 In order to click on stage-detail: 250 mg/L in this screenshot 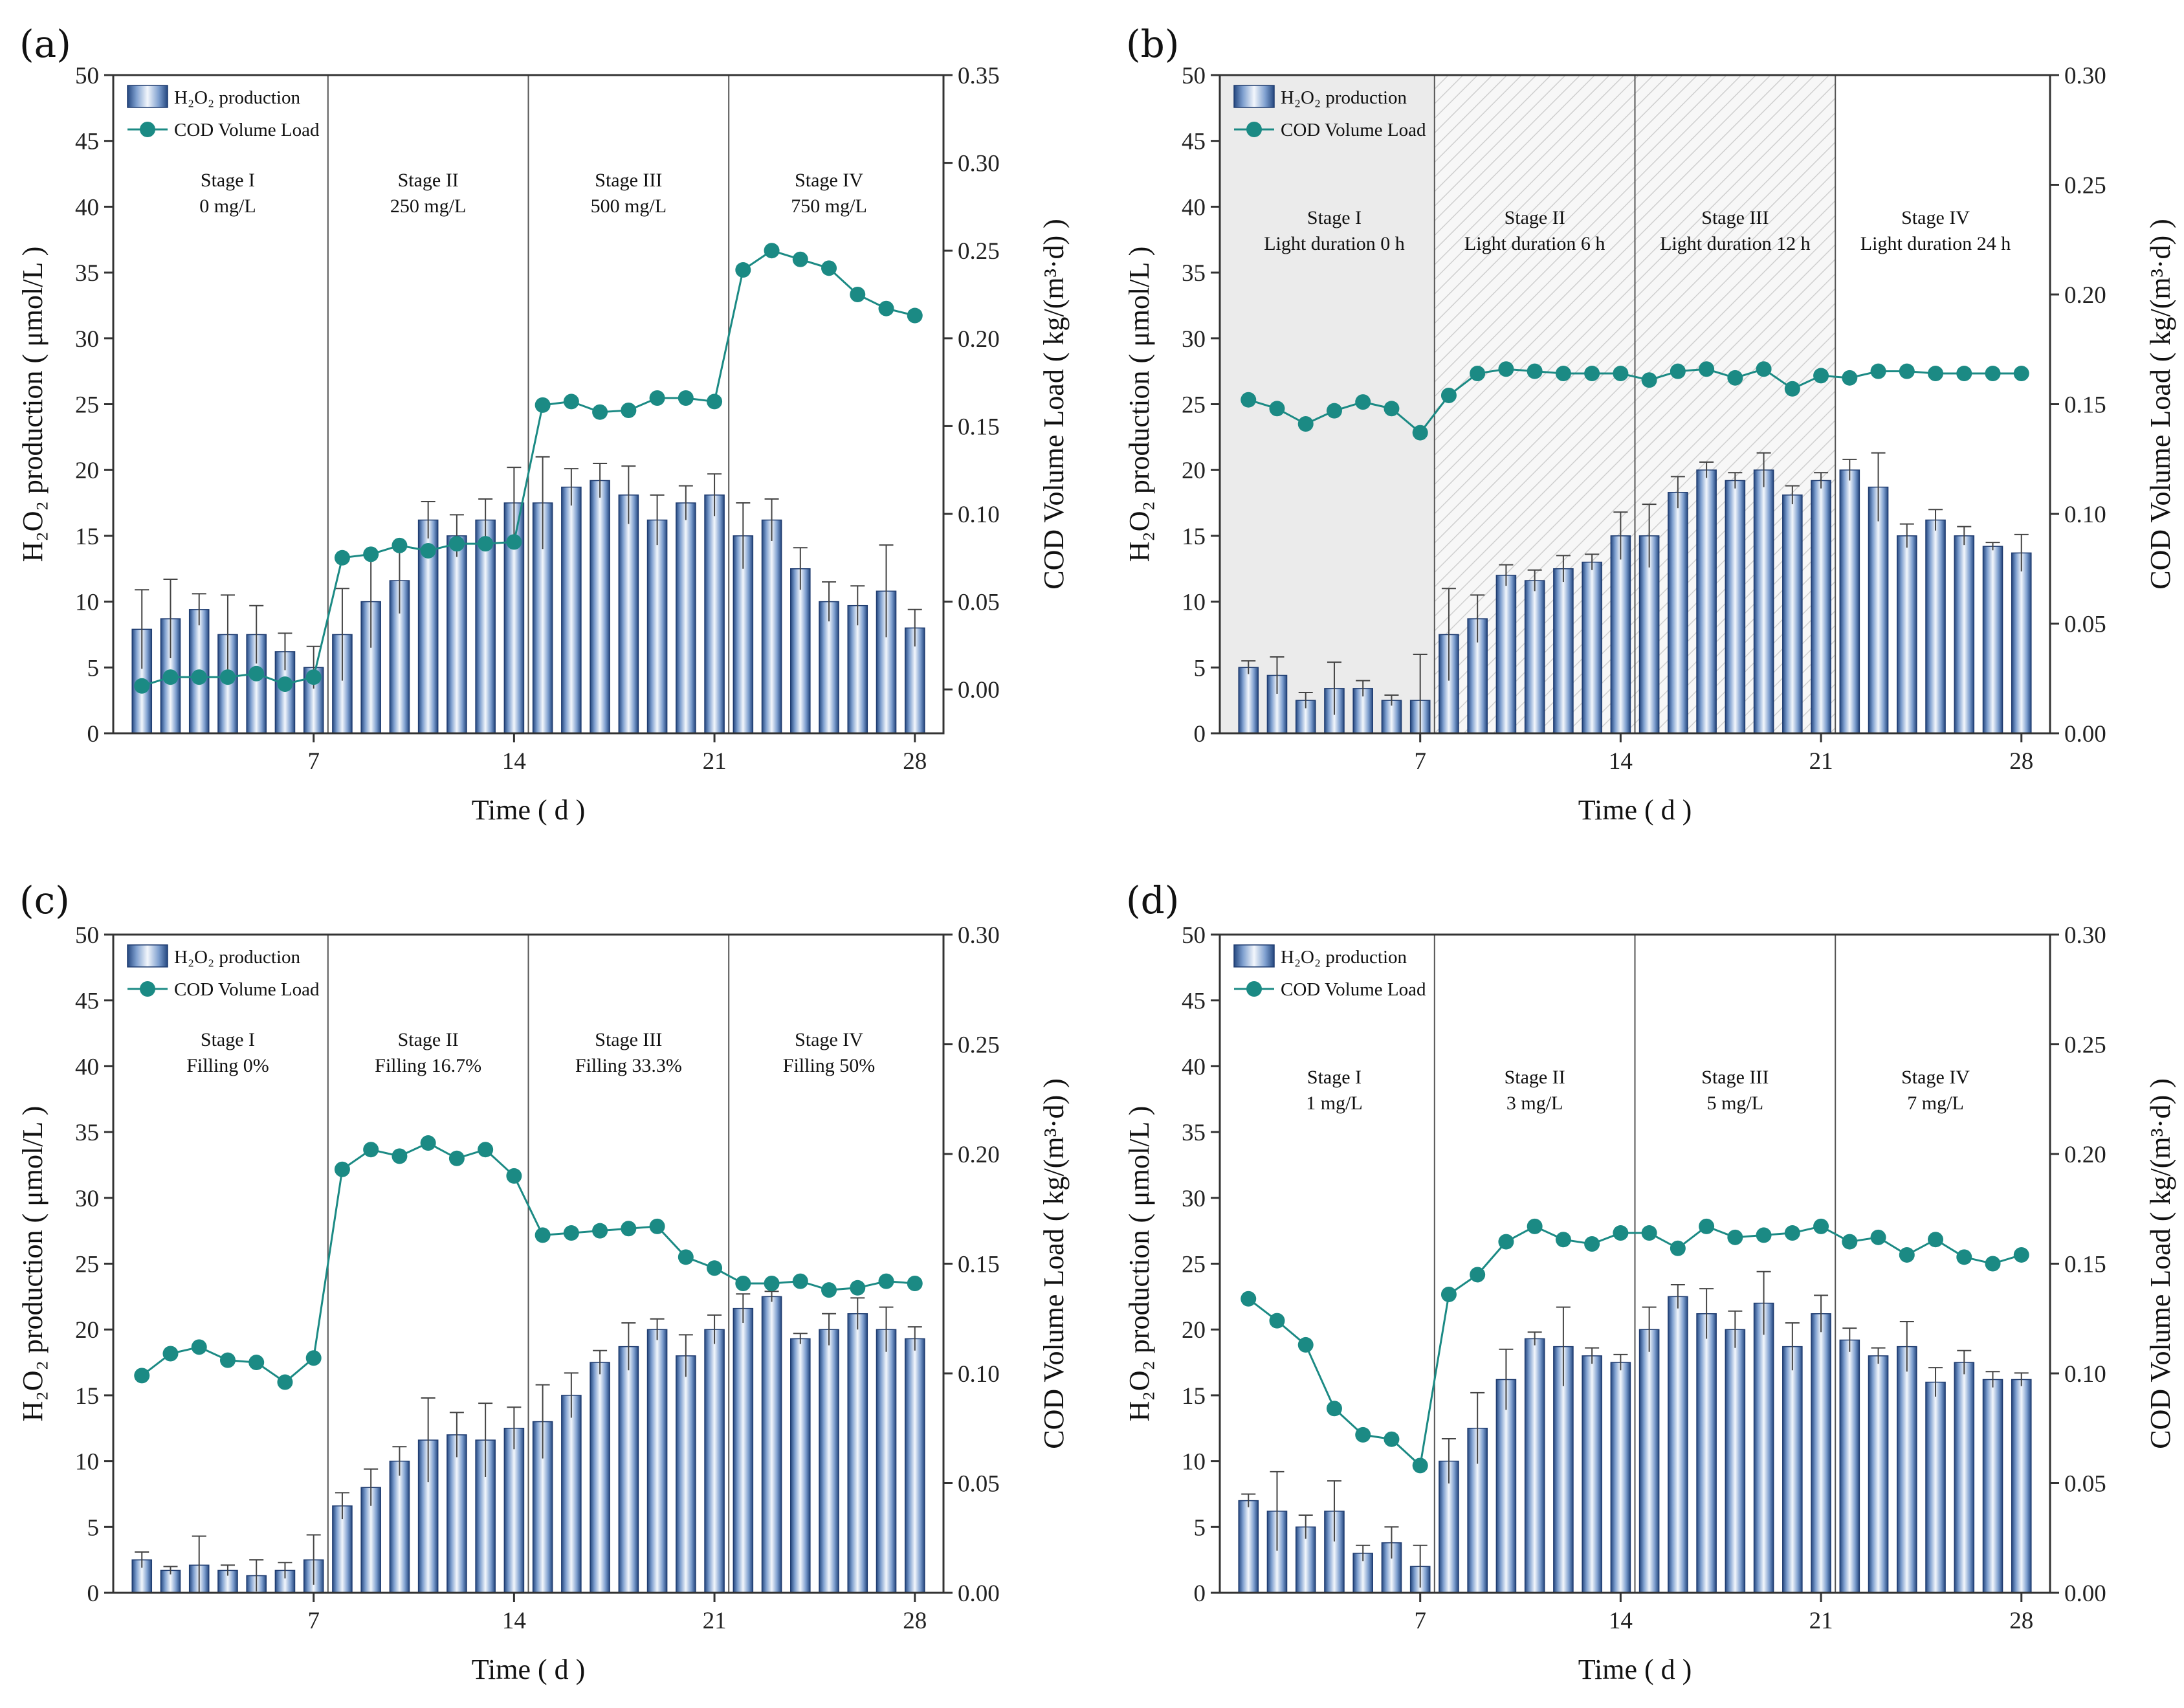, I will do `click(428, 206)`.